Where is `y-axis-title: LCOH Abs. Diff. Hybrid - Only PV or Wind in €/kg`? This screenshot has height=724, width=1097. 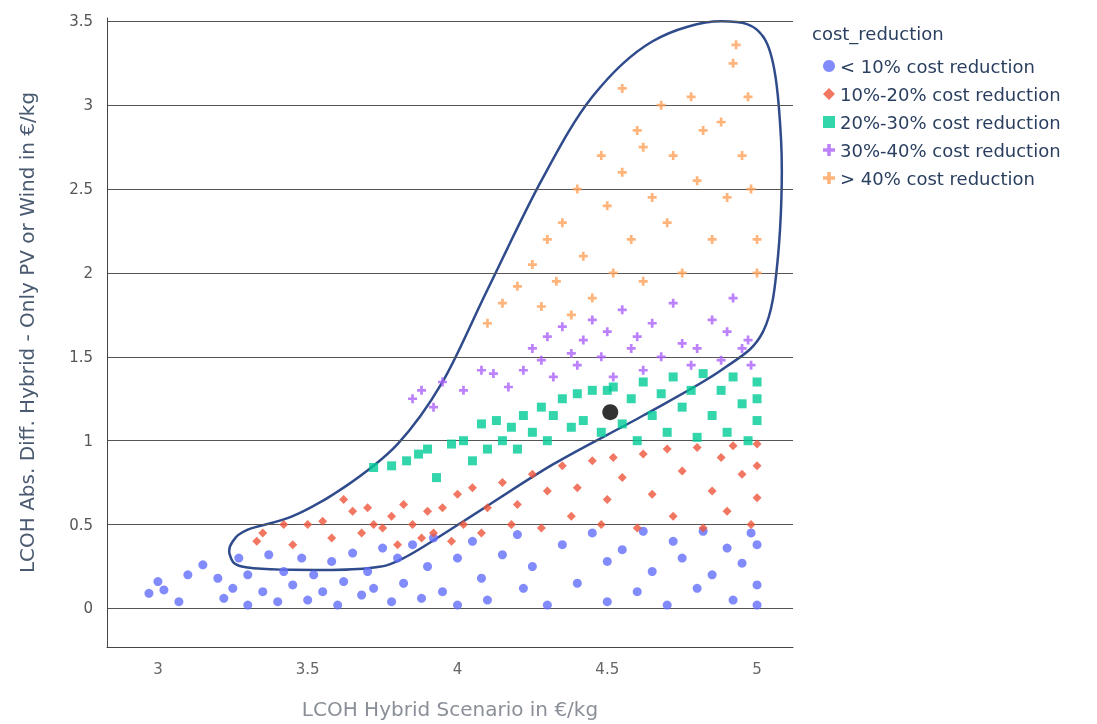 y-axis-title: LCOH Abs. Diff. Hybrid - Only PV or Wind in €/kg is located at coordinates (27, 332).